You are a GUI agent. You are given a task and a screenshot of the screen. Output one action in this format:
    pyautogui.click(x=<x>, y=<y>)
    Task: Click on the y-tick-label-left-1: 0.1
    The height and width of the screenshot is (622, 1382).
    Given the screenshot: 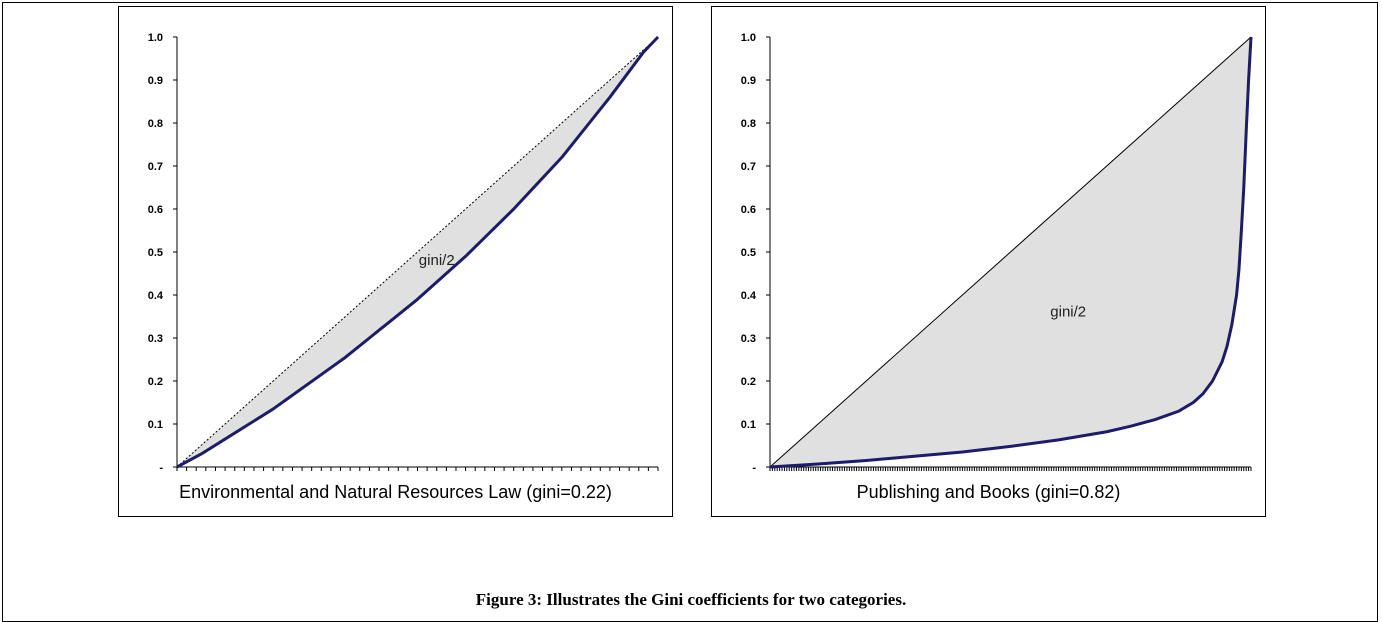 What is the action you would take?
    pyautogui.click(x=155, y=425)
    